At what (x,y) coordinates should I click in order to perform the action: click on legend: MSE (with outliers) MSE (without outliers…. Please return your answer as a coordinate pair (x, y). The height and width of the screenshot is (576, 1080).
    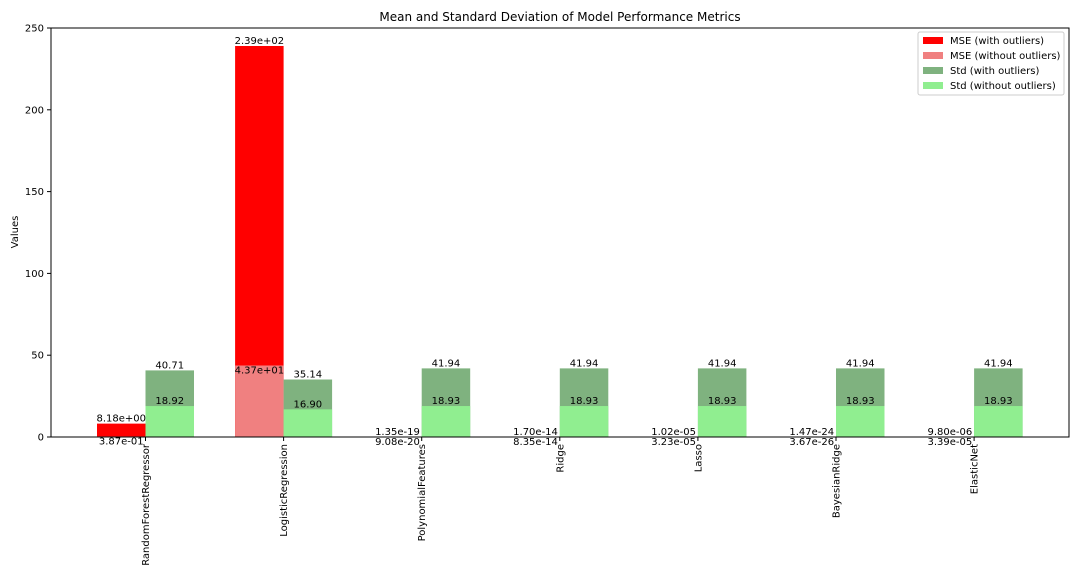
    Looking at the image, I should click on (991, 63).